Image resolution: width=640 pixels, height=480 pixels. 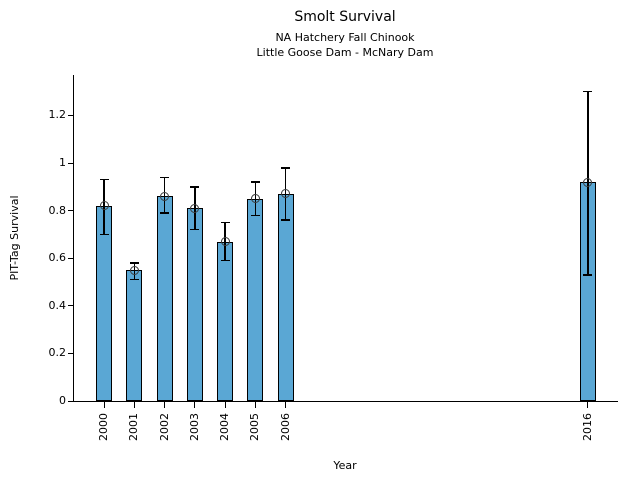 What do you see at coordinates (195, 208) in the screenshot?
I see `point-marker-2003` at bounding box center [195, 208].